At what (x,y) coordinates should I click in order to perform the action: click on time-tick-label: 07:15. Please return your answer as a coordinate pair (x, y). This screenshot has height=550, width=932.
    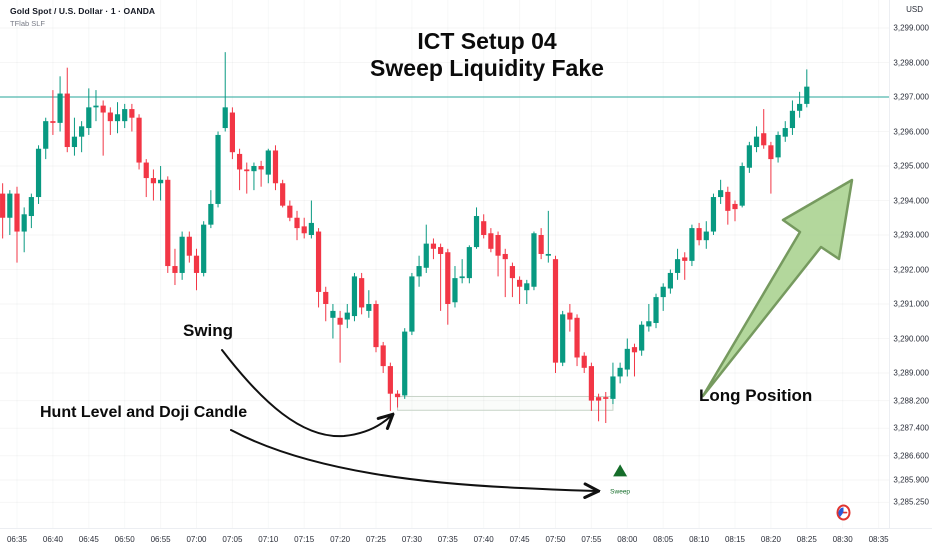
    Looking at the image, I should click on (304, 539).